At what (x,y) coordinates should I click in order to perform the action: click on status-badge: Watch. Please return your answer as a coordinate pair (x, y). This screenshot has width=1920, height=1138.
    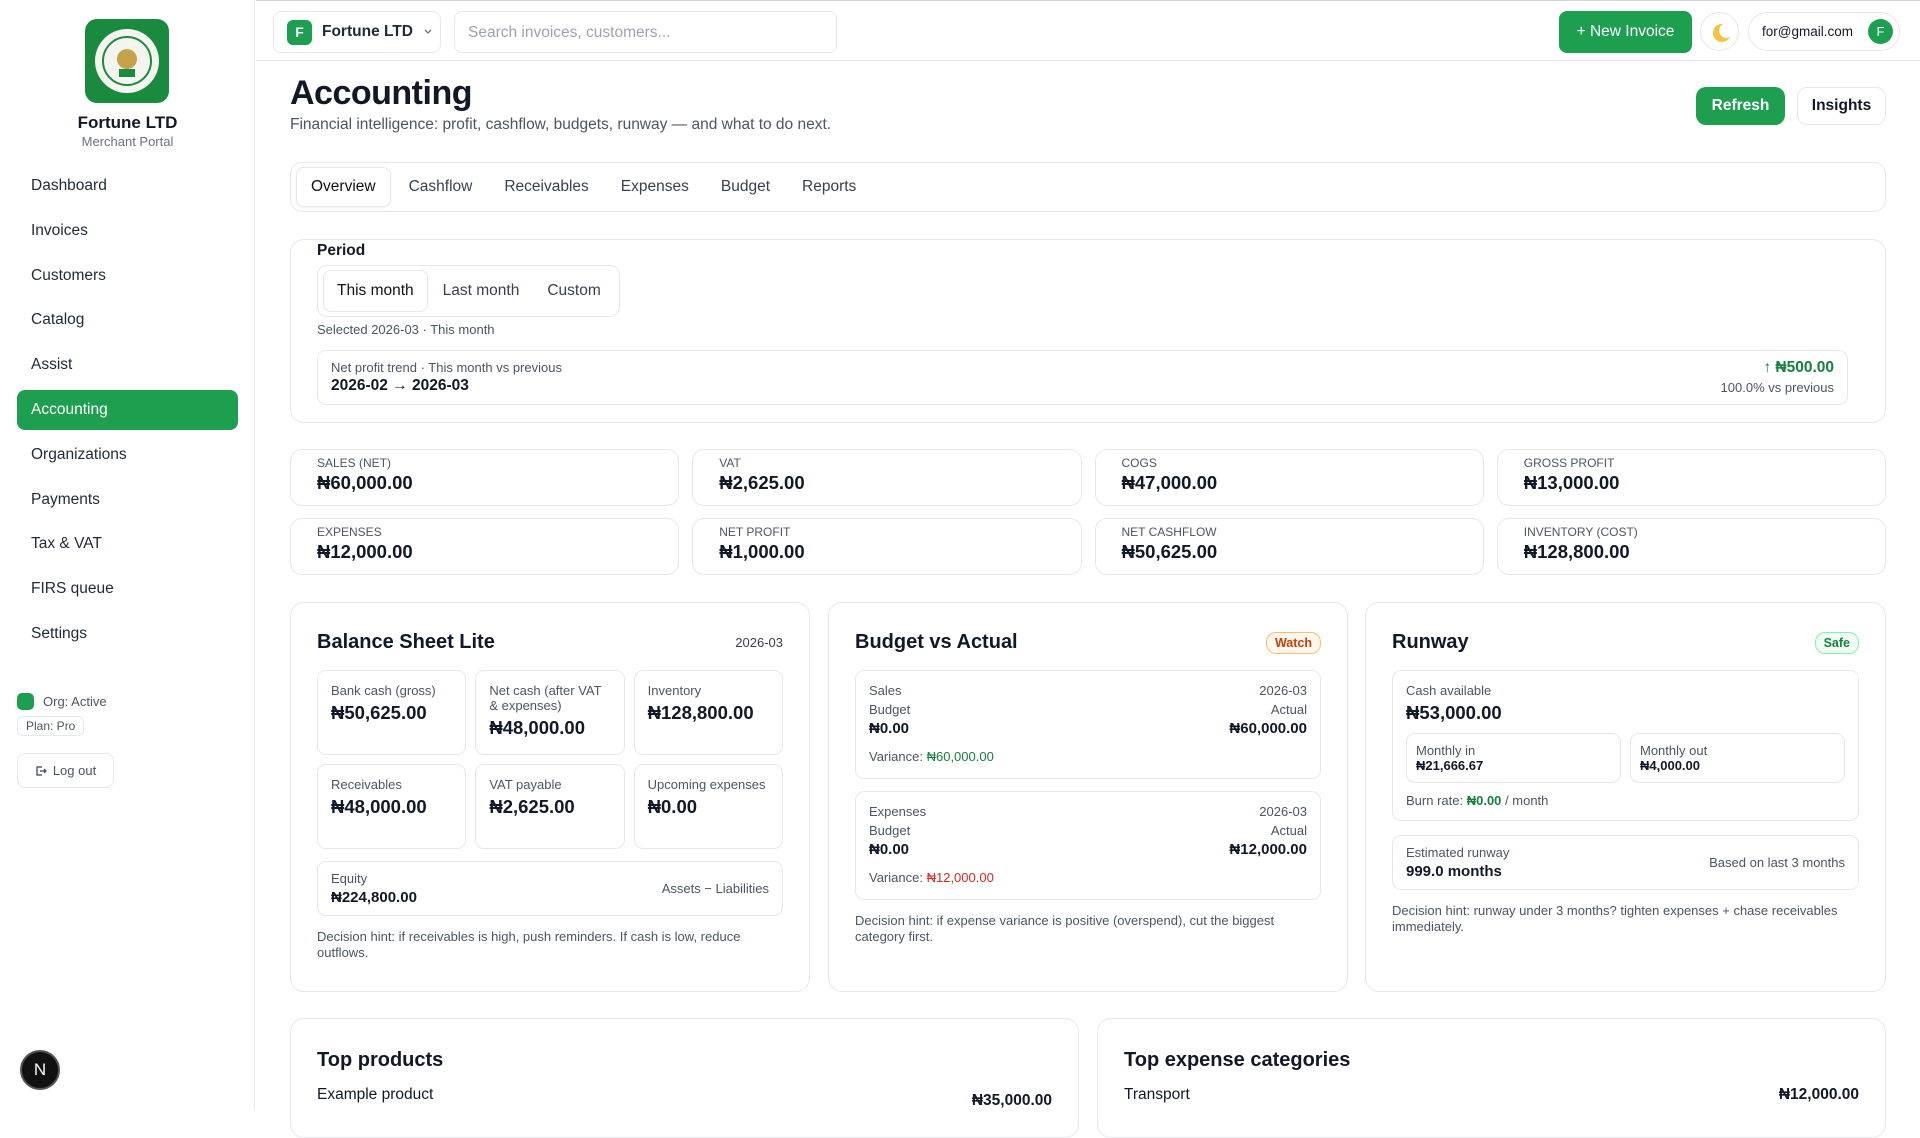
    Looking at the image, I should click on (1293, 642).